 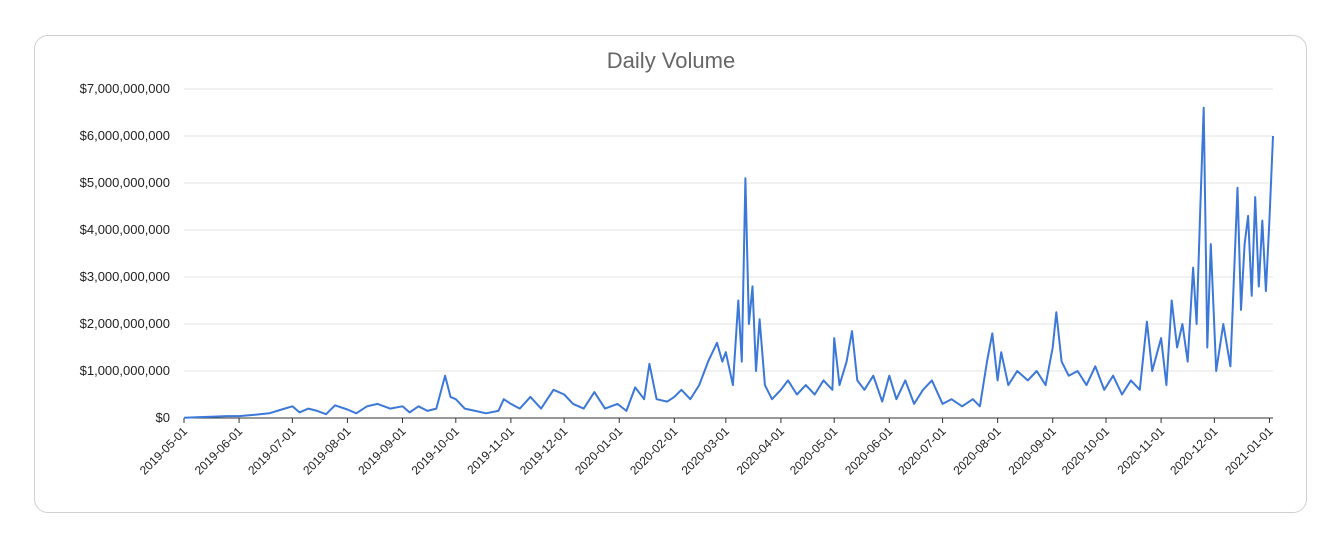 I want to click on x-tick-label: 2020-01-01, so click(x=599, y=451).